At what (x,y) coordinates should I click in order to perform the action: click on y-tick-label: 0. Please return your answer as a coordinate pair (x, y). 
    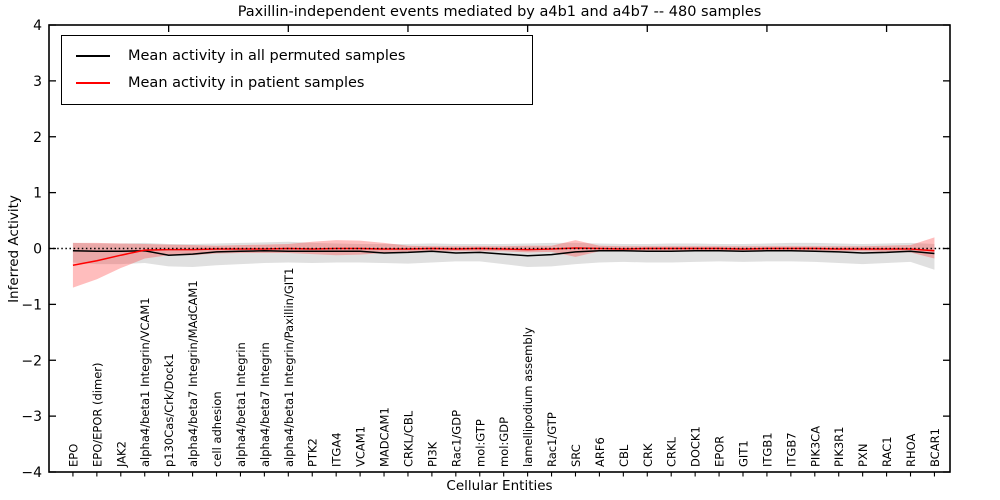
    Looking at the image, I should click on (37, 250).